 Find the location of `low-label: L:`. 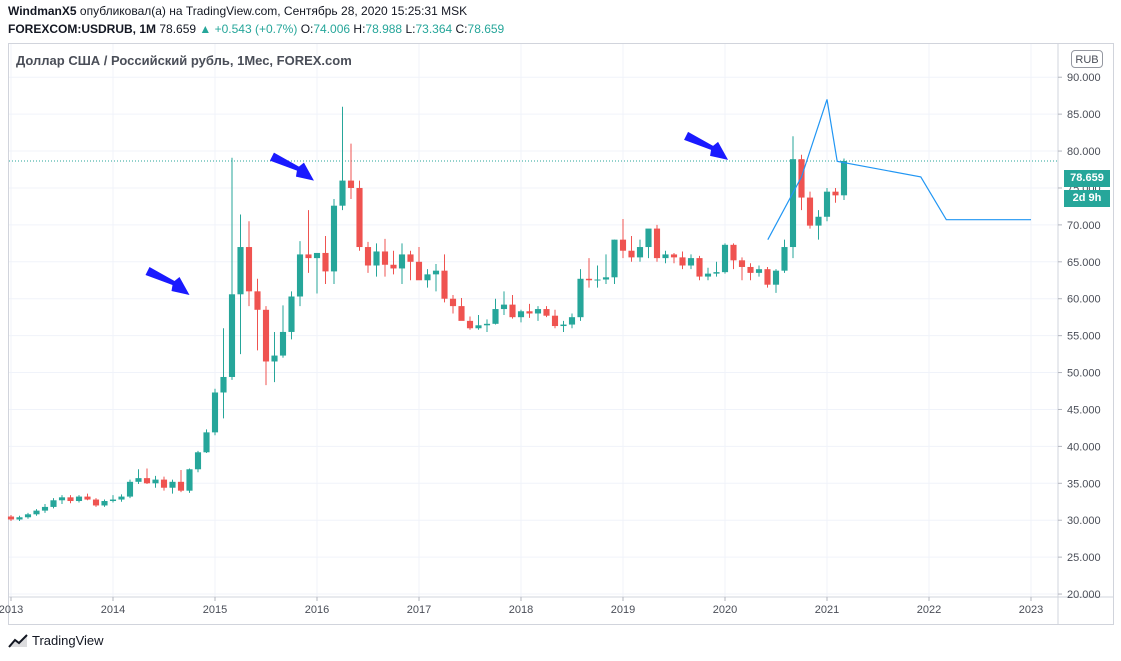

low-label: L: is located at coordinates (410, 29).